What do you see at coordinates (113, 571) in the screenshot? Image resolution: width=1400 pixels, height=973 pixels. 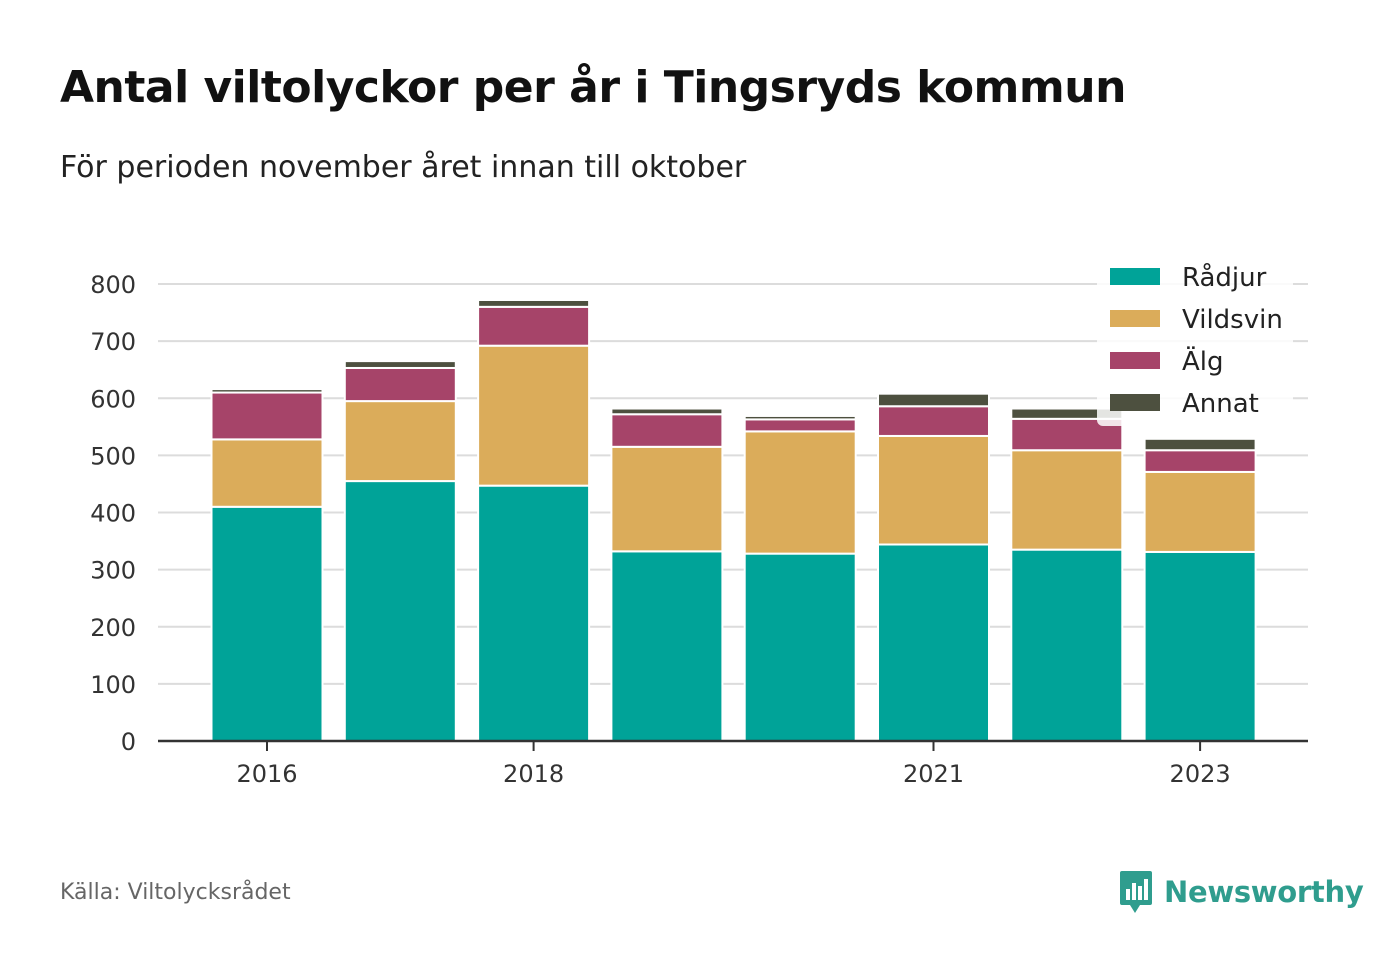 I see `y-tick-label: 300` at bounding box center [113, 571].